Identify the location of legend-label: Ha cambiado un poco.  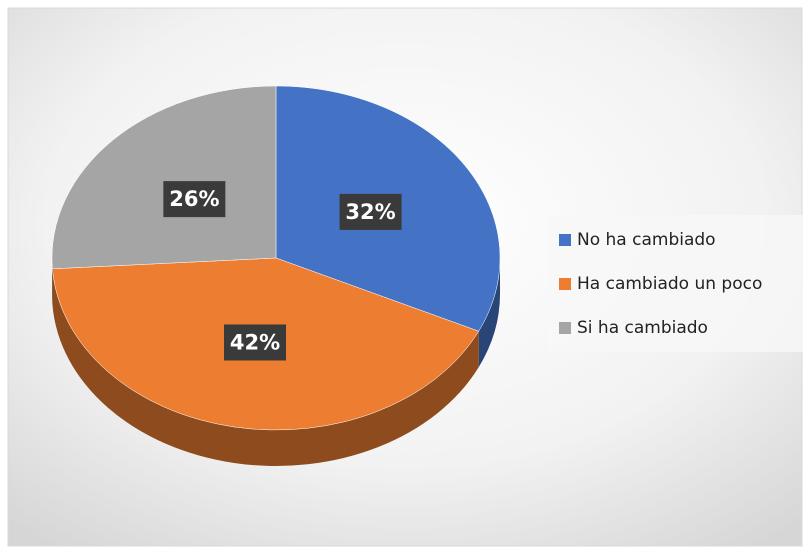
(669, 284).